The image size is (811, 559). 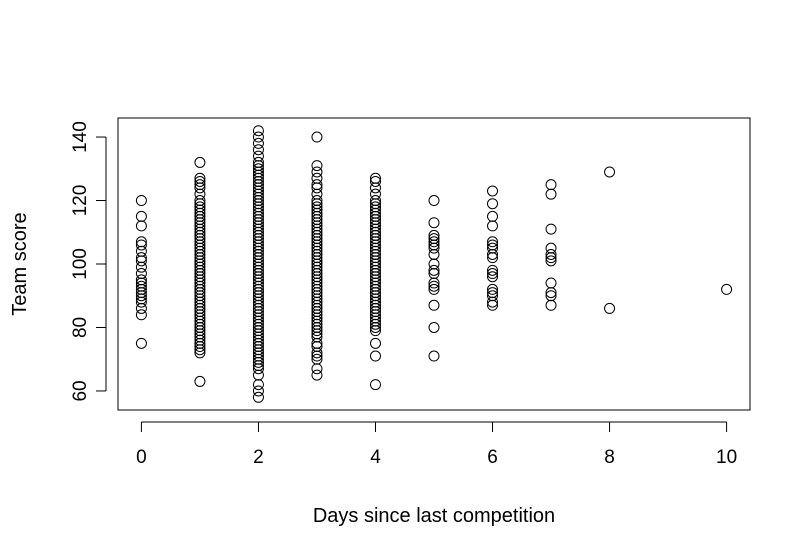 What do you see at coordinates (436, 444) in the screenshot?
I see `x-axis: 0 2 4 6 8 10` at bounding box center [436, 444].